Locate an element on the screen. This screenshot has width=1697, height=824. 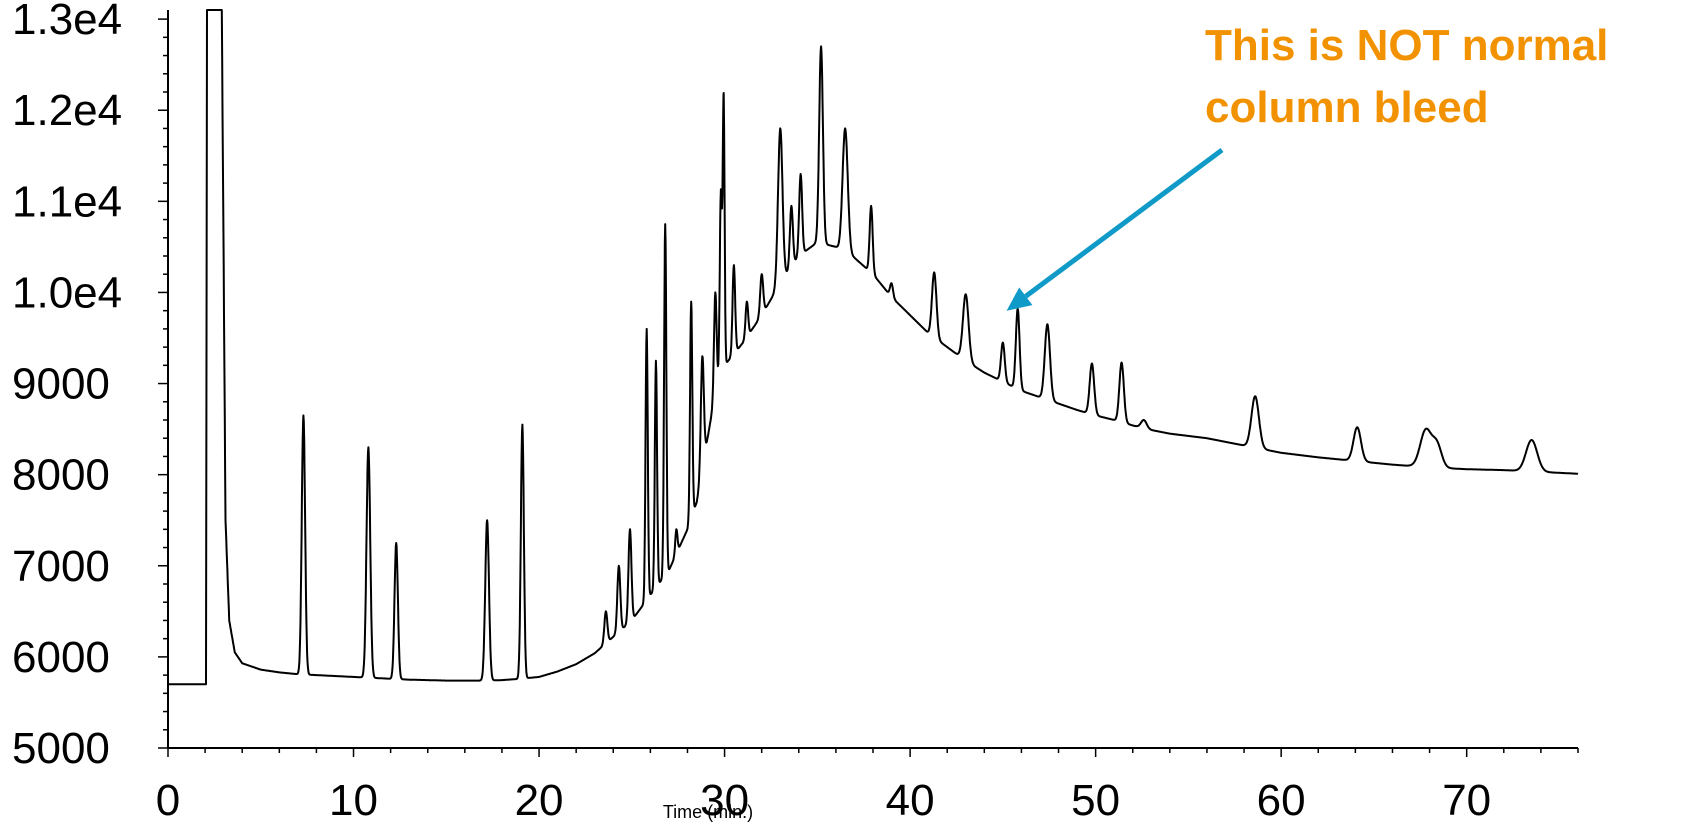
x-axis: 0 10 20 30 40 50 60 70 is located at coordinates (867, 785).